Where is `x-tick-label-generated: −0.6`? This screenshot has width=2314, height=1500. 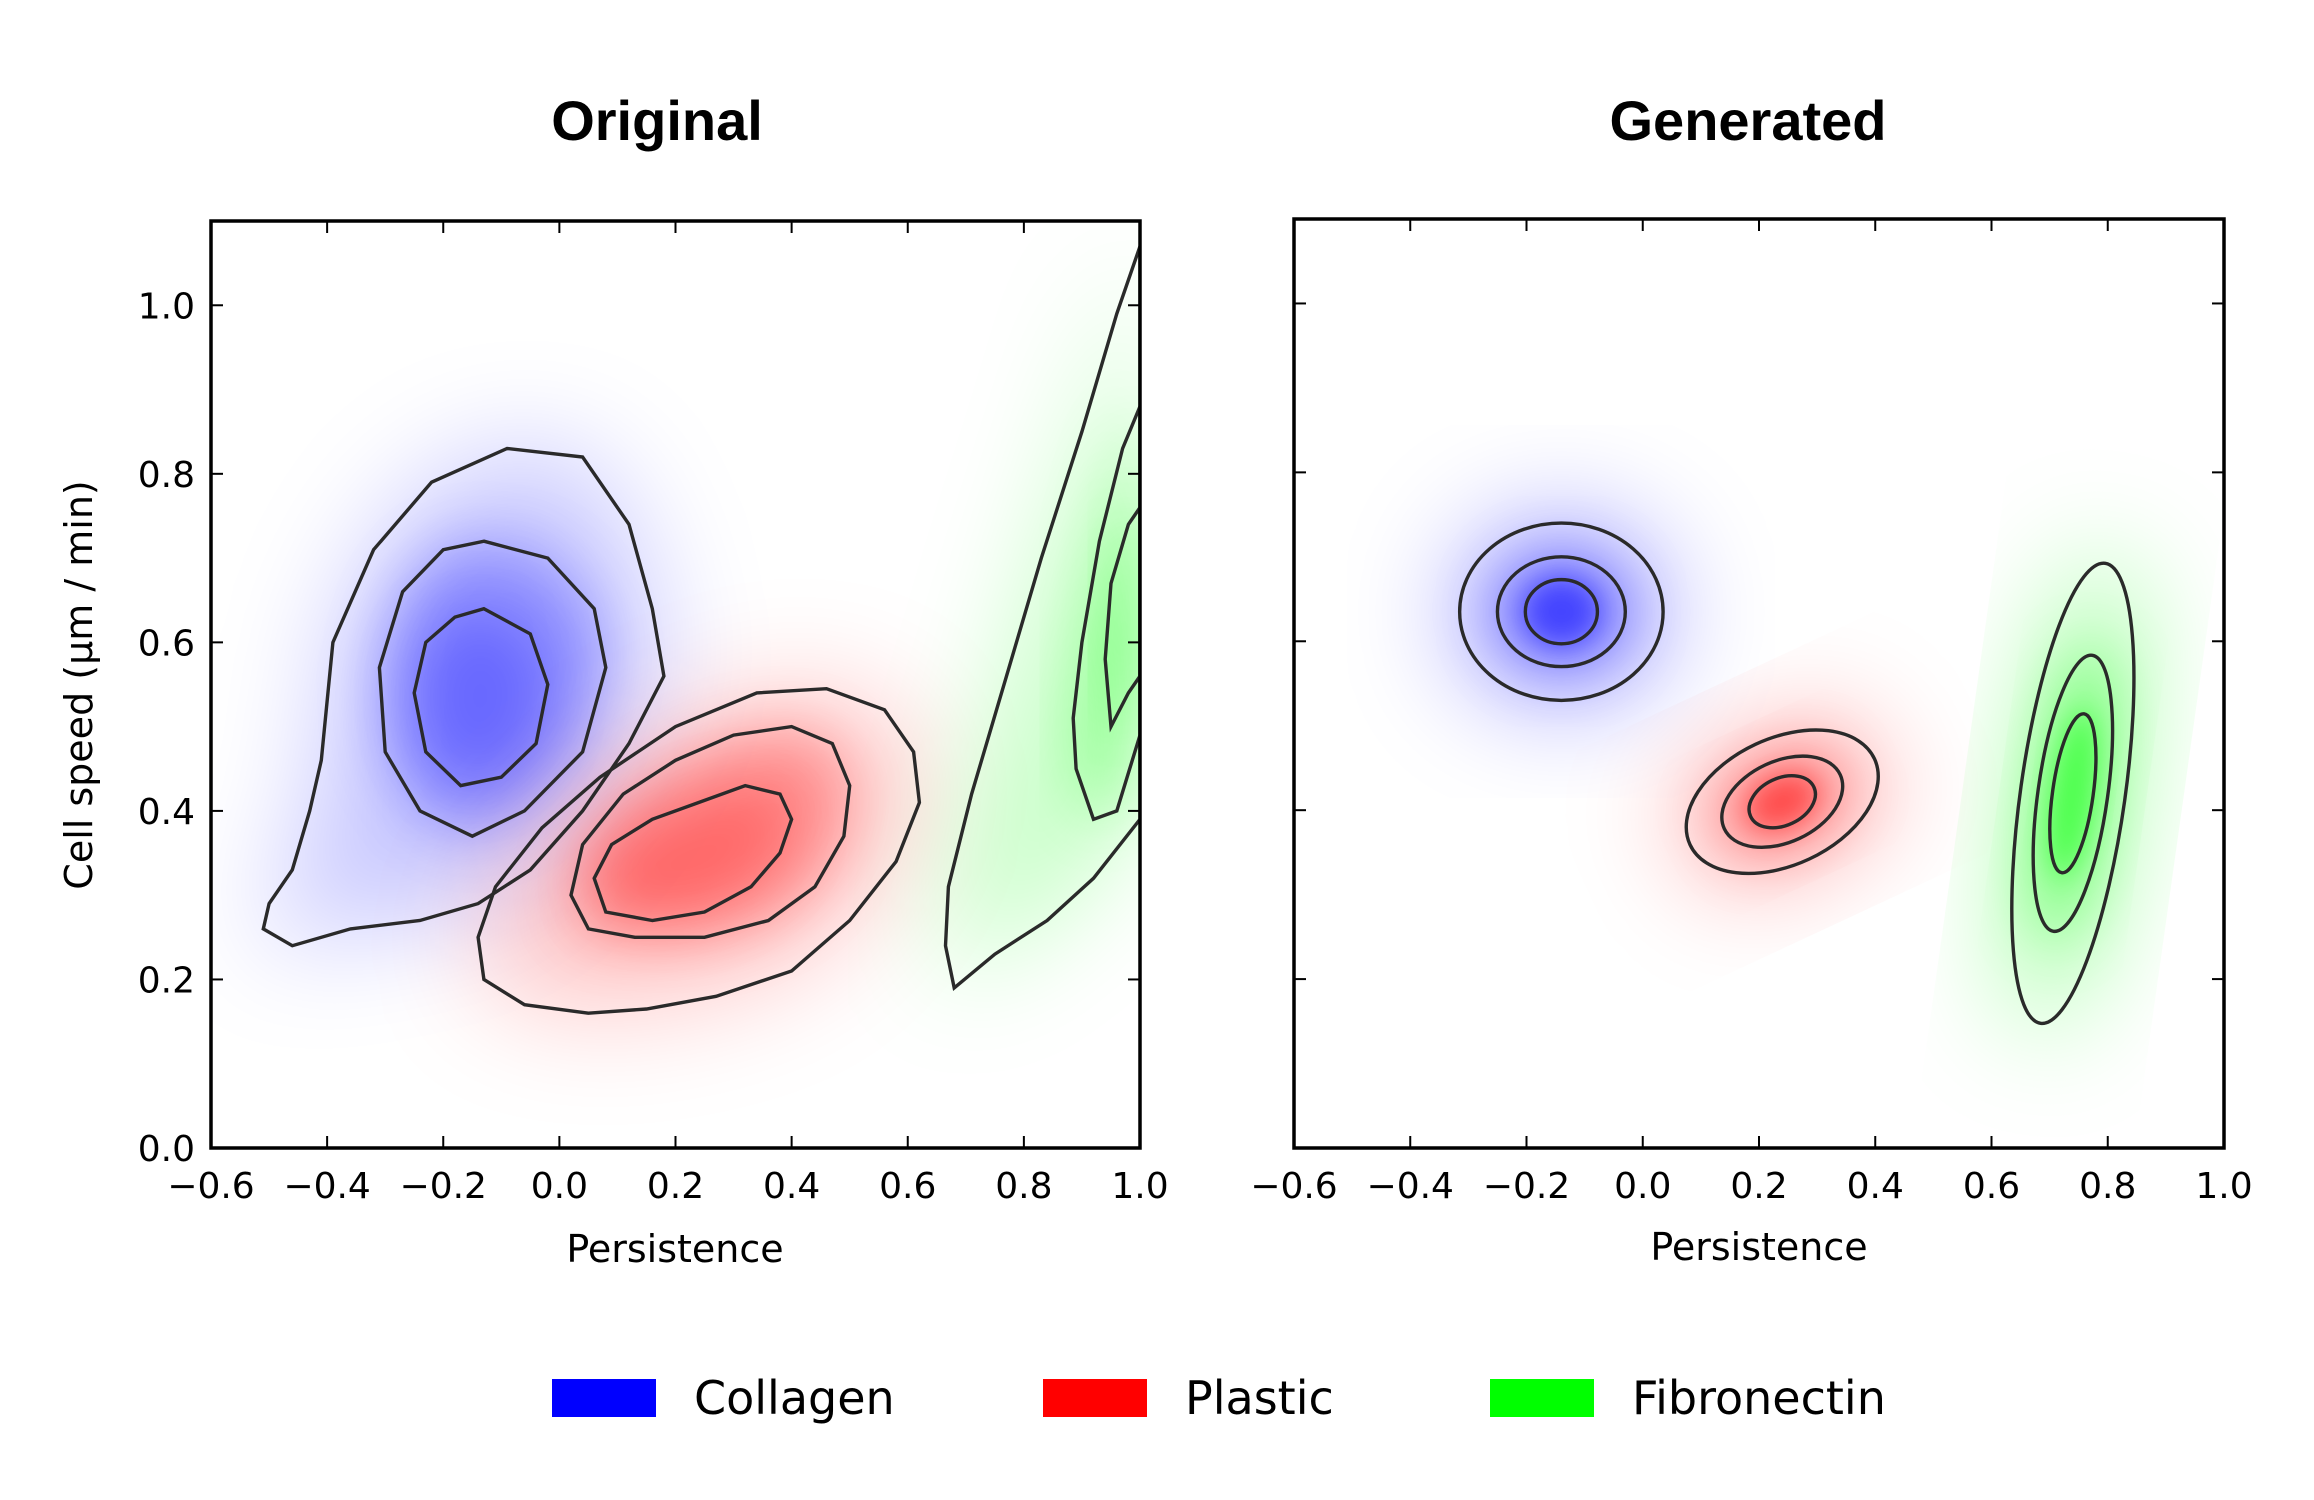
x-tick-label-generated: −0.6 is located at coordinates (1293, 1186).